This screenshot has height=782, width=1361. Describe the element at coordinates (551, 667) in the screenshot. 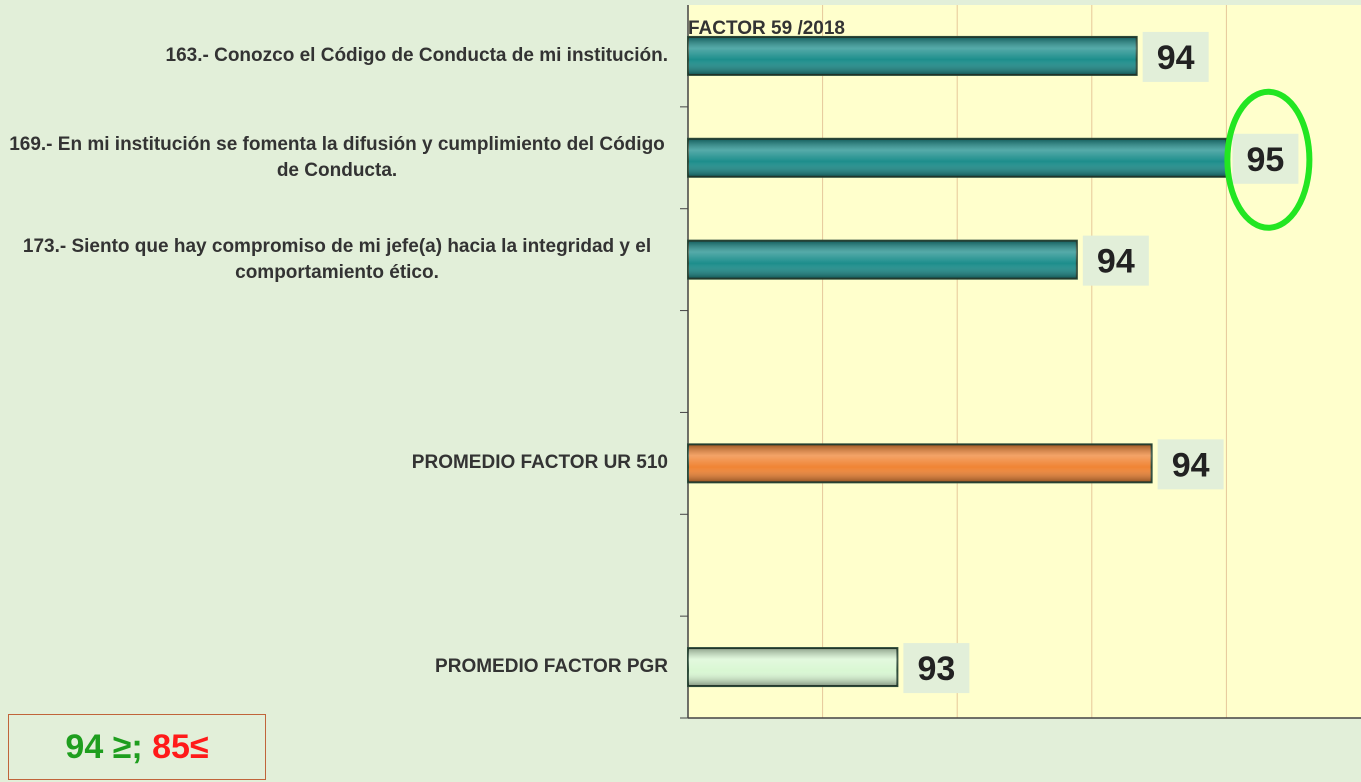

I see `y-tick-label: PROMEDIO FACTOR PGR` at that location.